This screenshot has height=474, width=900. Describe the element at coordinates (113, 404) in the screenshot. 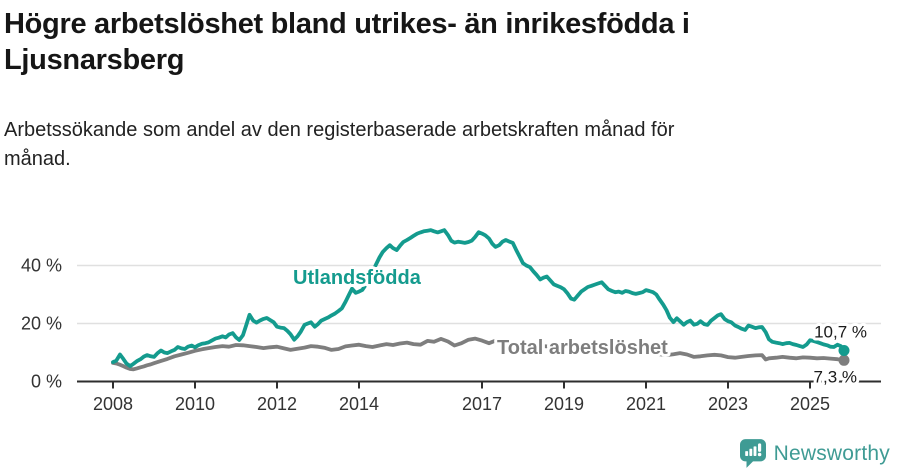

I see `x-axis-label-2008: 2008` at that location.